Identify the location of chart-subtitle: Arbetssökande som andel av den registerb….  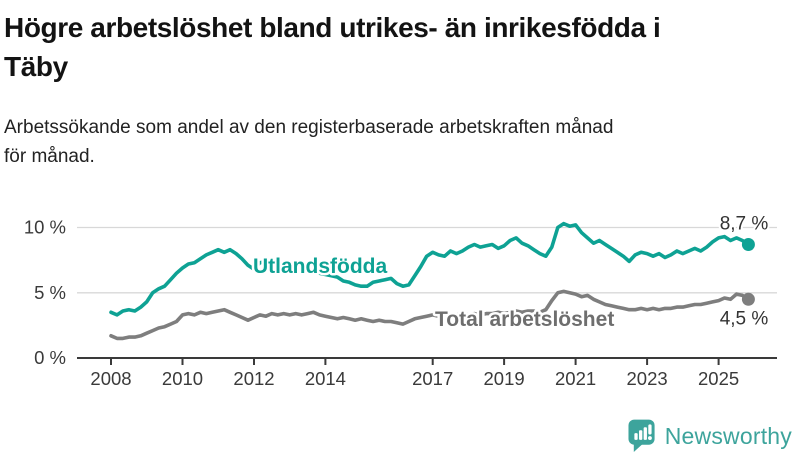
(309, 142).